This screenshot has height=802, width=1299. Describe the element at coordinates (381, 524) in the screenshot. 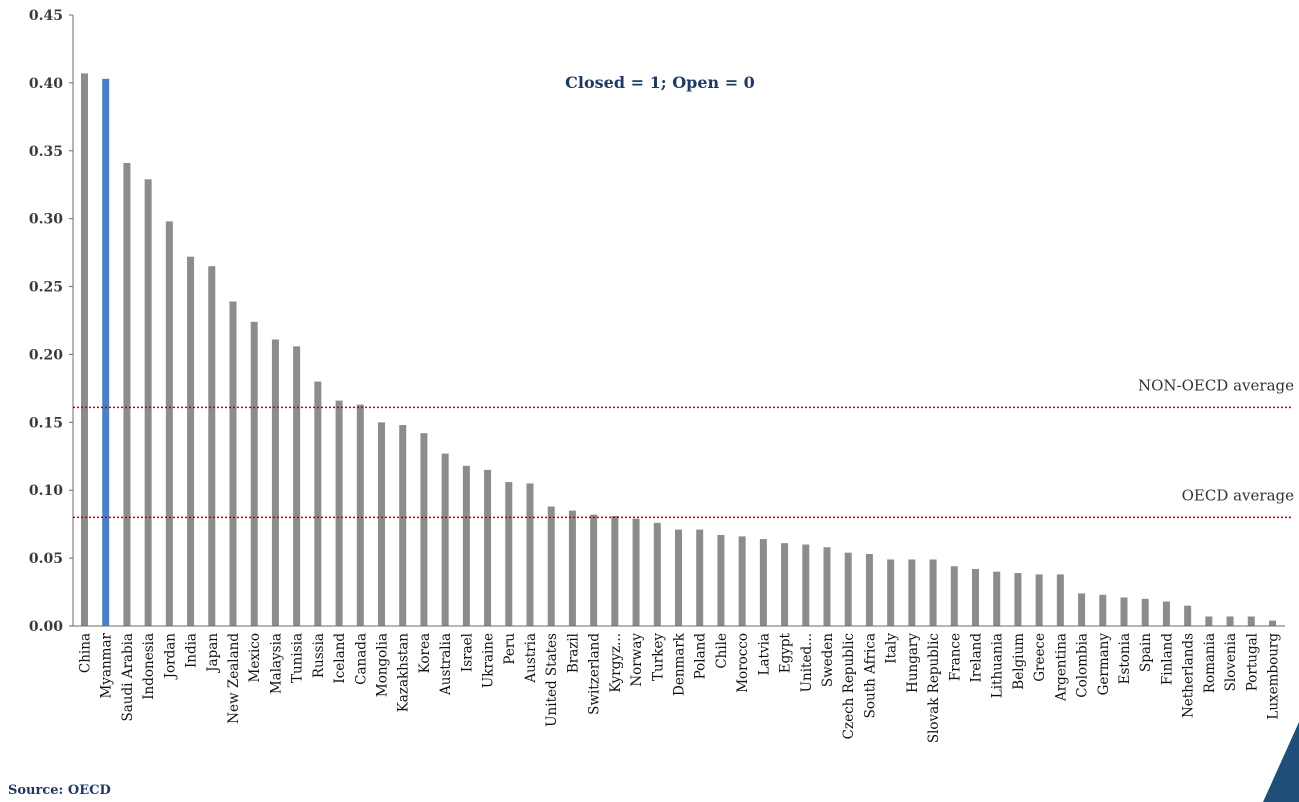

I see `bar-mongolia` at that location.